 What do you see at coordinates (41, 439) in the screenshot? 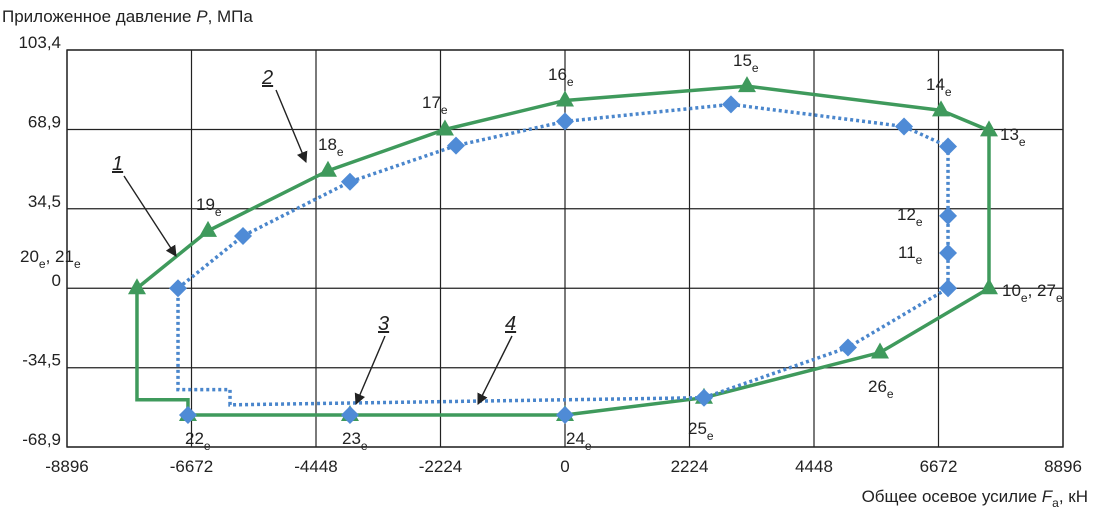
I see `y-tick-label: -68,9` at bounding box center [41, 439].